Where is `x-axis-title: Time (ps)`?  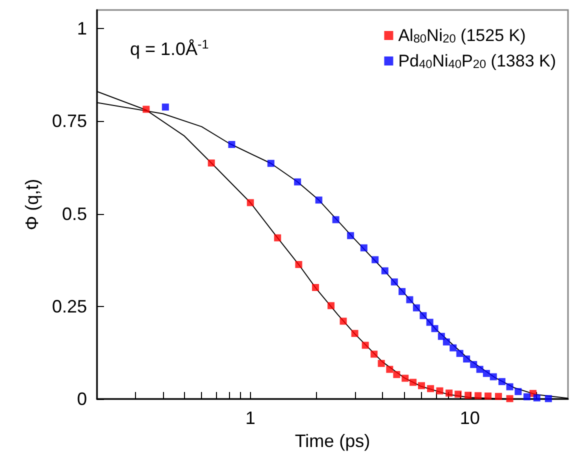
x-axis-title: Time (ps) is located at coordinates (332, 440).